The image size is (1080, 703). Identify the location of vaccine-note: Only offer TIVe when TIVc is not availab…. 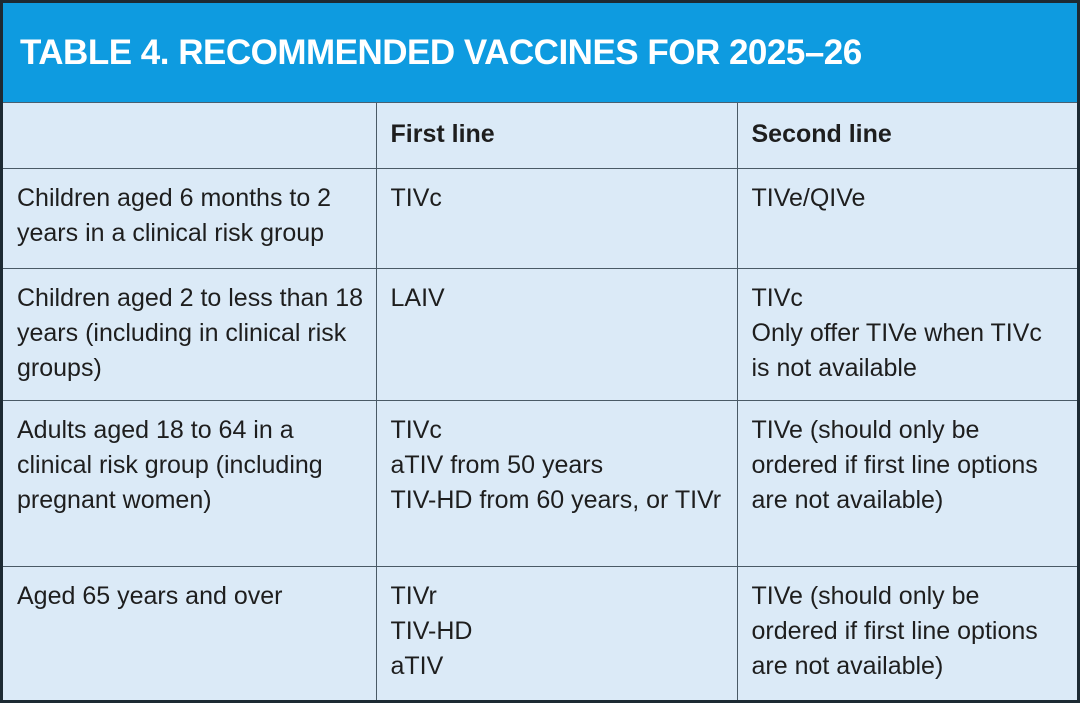
(896, 350).